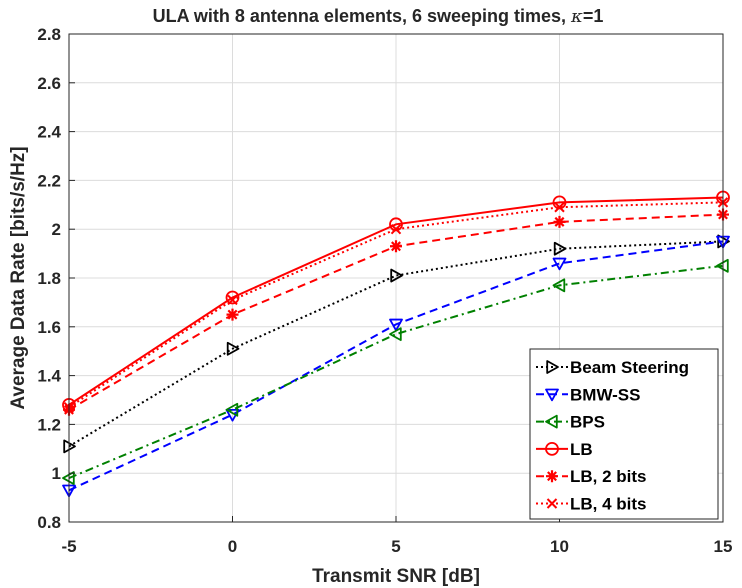  What do you see at coordinates (49, 83) in the screenshot?
I see `y-tick-label: 2.6` at bounding box center [49, 83].